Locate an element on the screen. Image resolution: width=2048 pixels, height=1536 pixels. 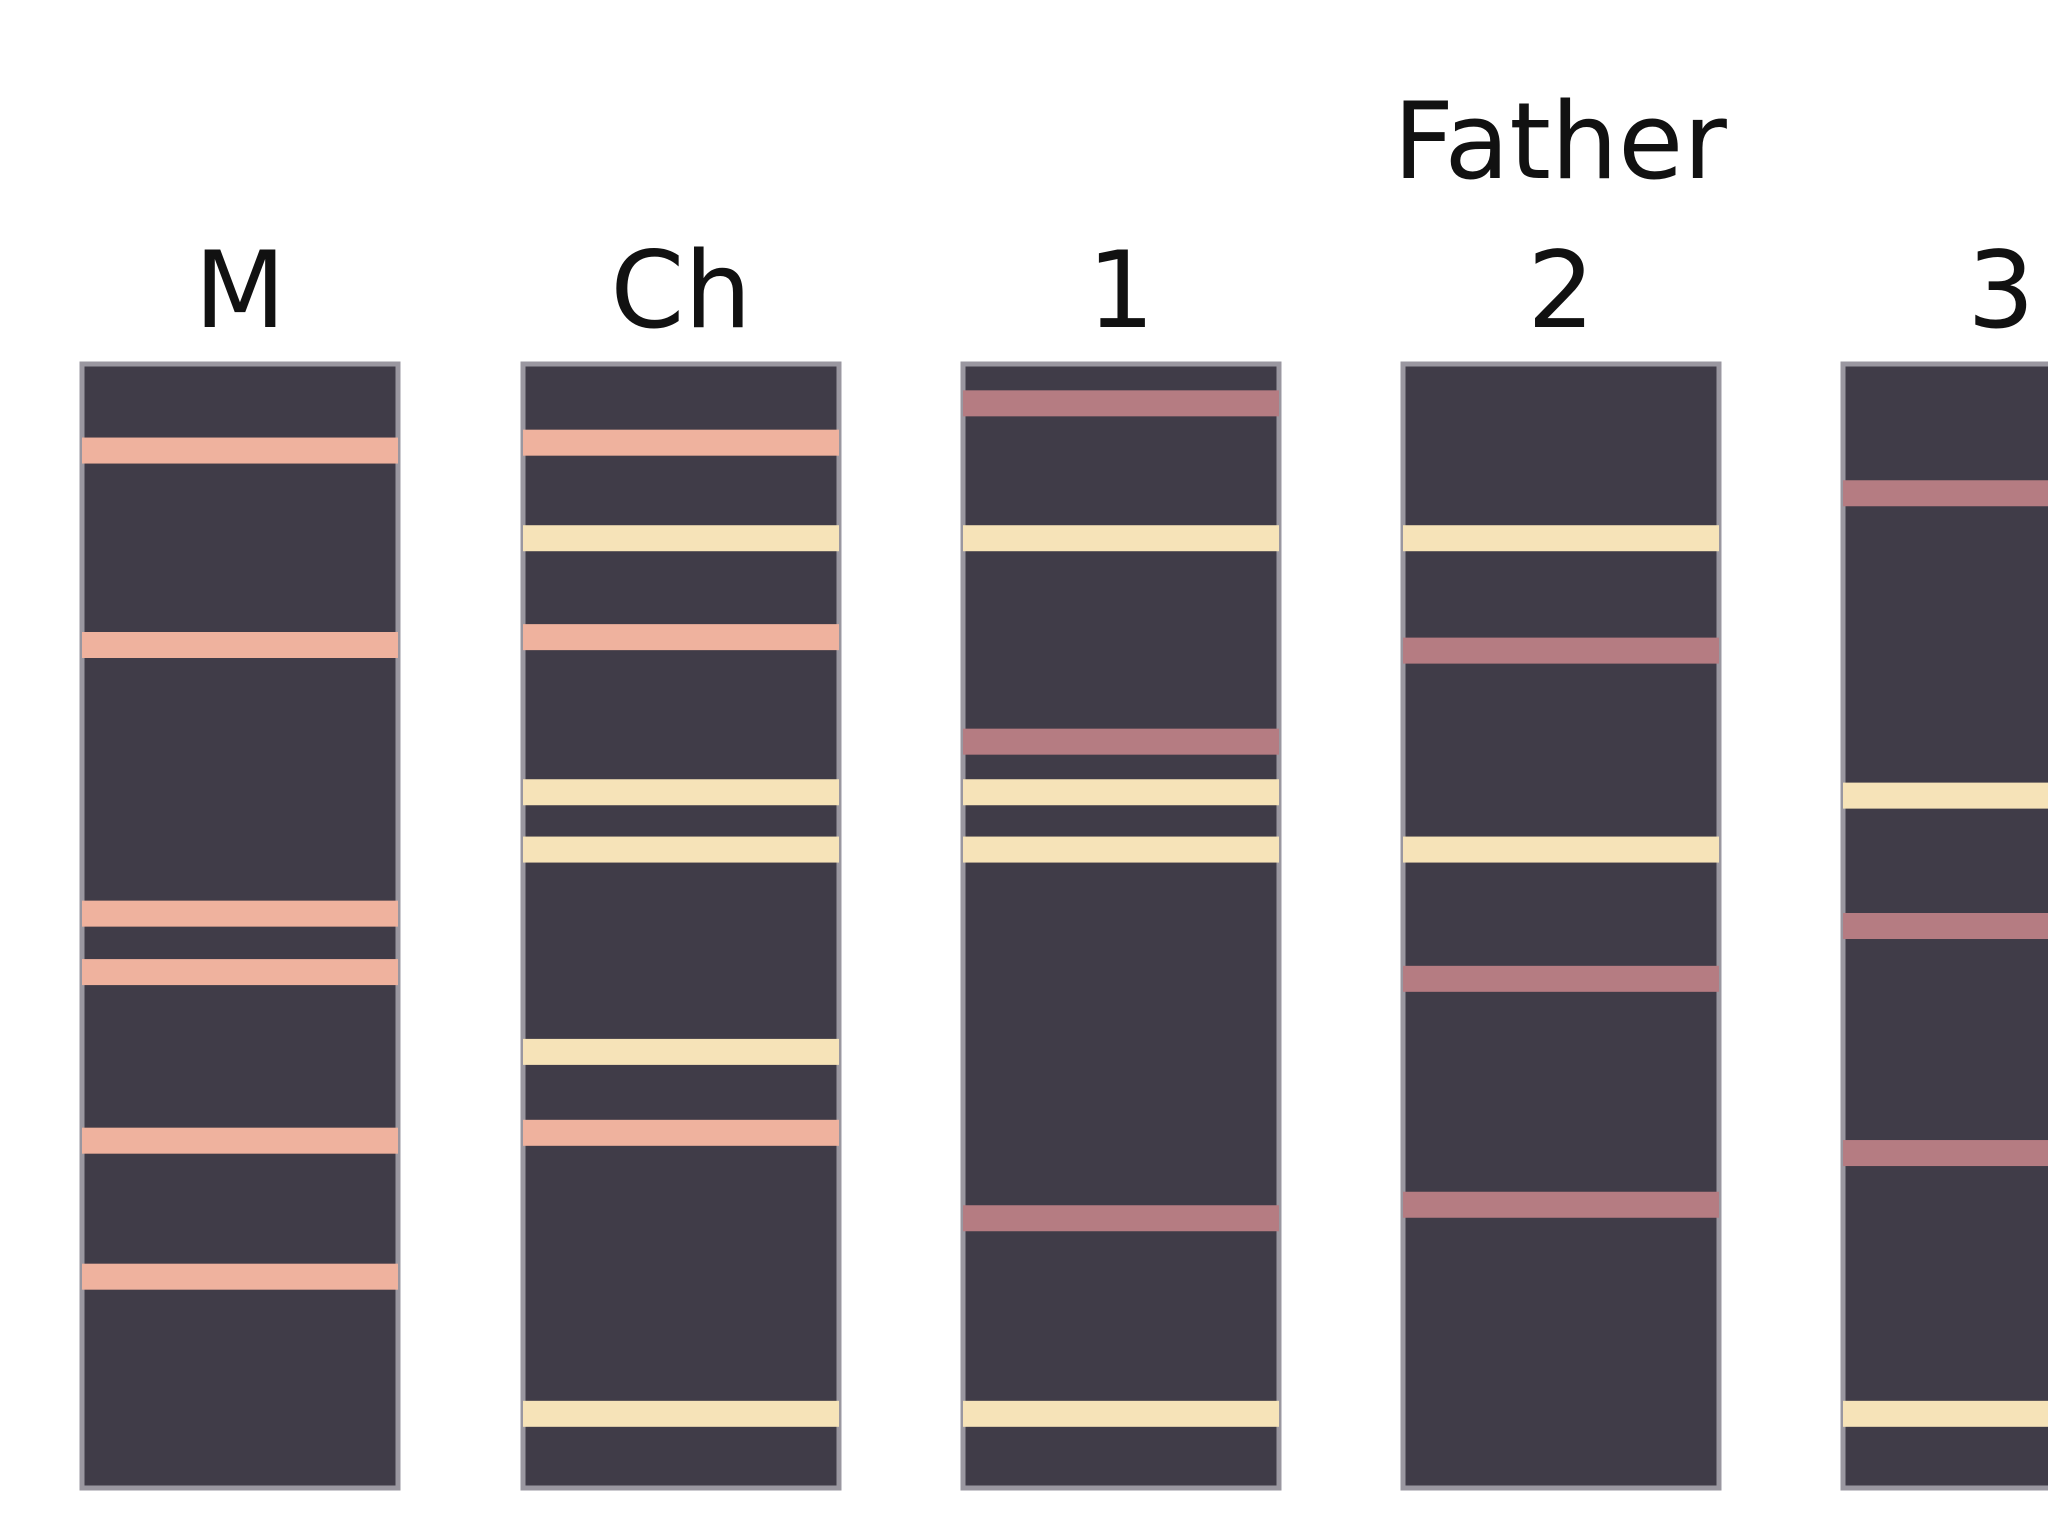
lane-father-3: 3 is located at coordinates (1944, 860).